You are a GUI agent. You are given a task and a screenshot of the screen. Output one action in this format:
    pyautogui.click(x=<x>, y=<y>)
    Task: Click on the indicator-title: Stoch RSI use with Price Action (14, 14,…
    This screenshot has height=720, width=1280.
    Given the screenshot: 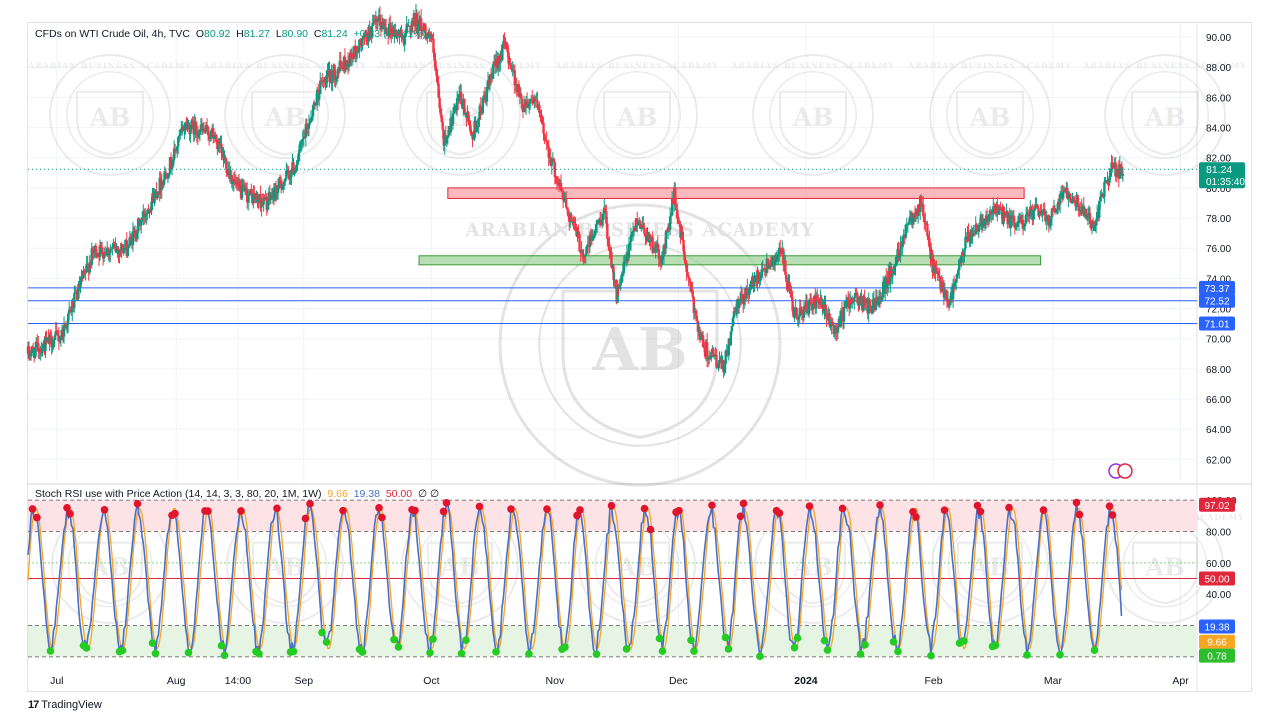 What is the action you would take?
    pyautogui.click(x=178, y=494)
    